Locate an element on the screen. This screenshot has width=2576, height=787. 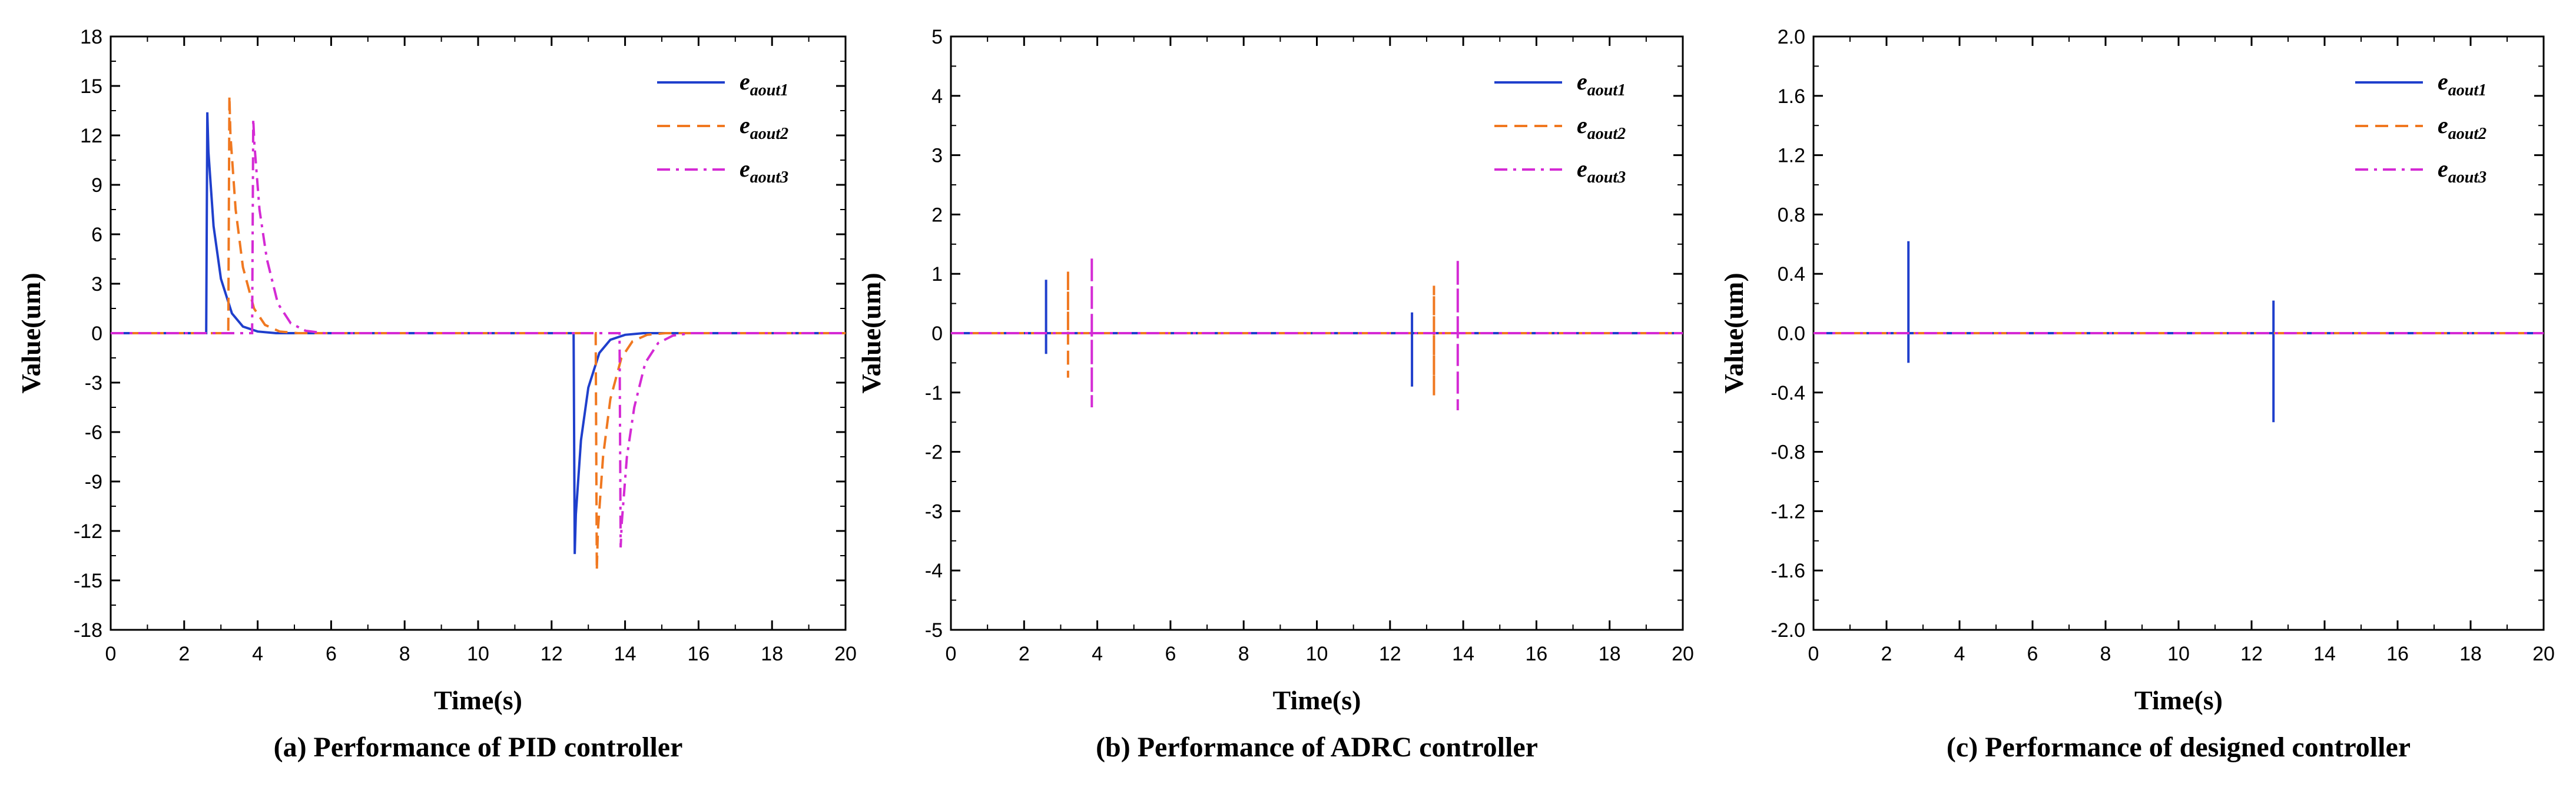
y-tick-label: 6 is located at coordinates (97, 235).